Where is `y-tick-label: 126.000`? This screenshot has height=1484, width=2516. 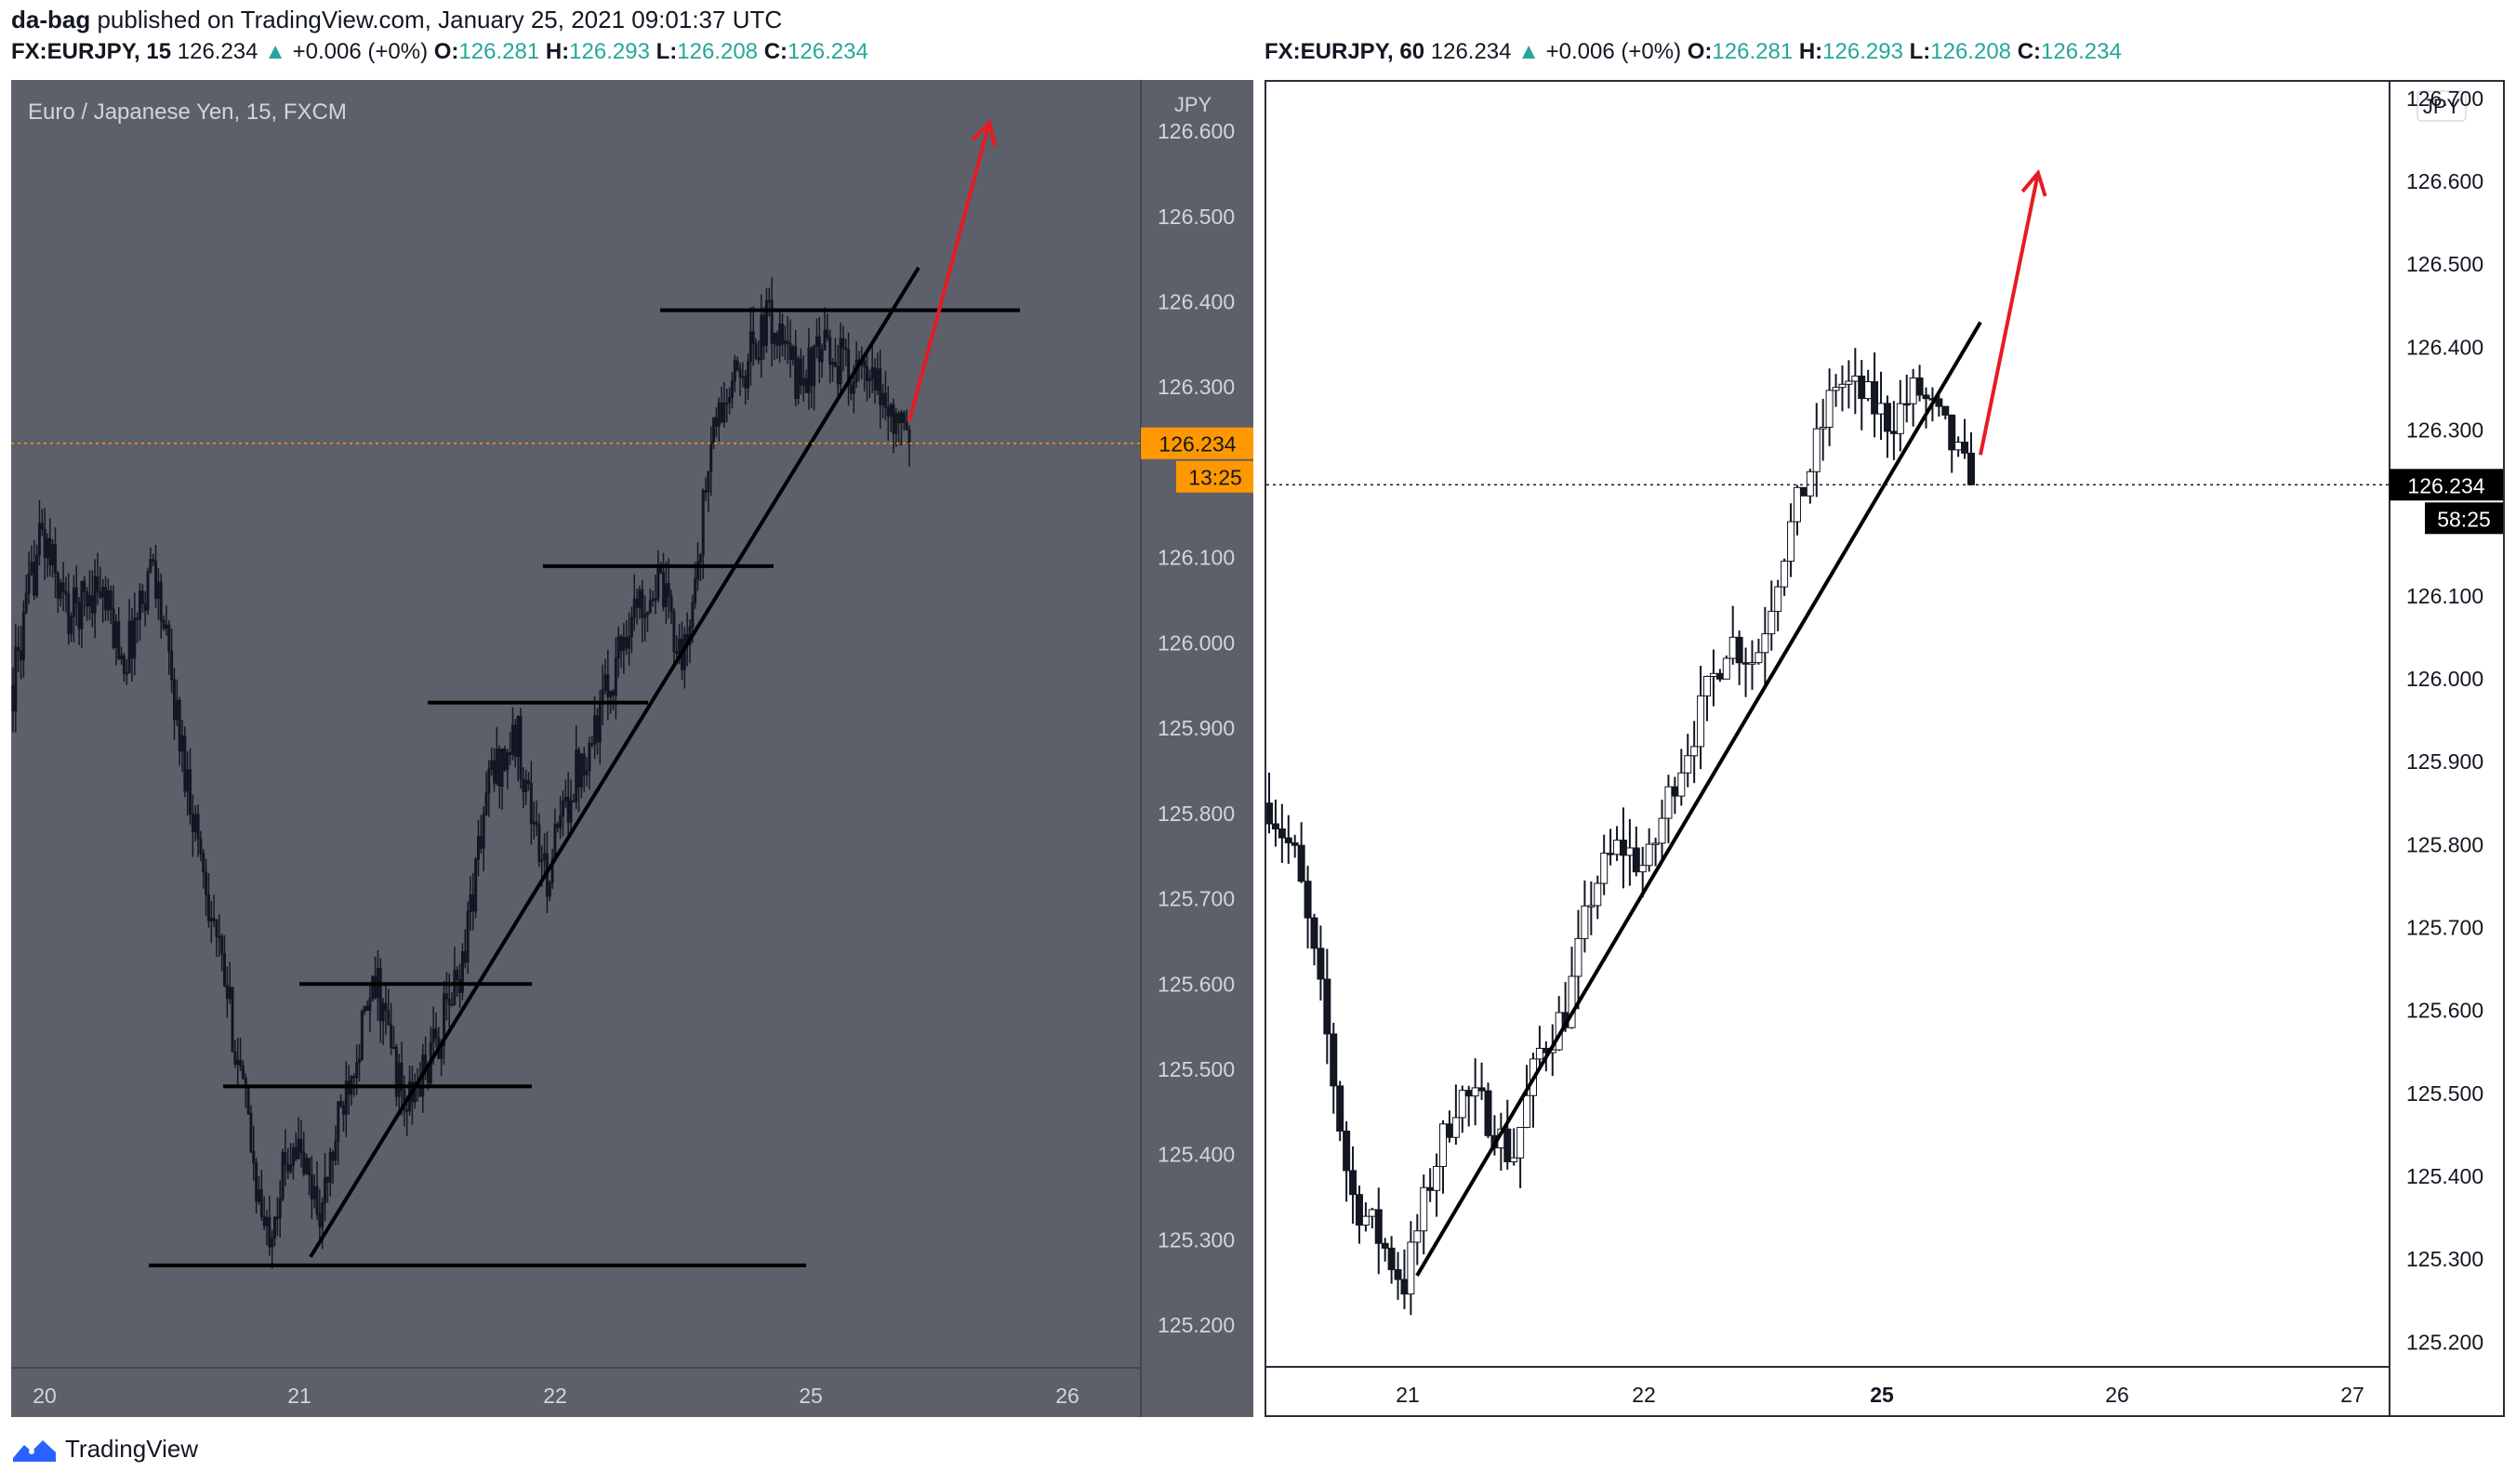 y-tick-label: 126.000 is located at coordinates (1197, 642).